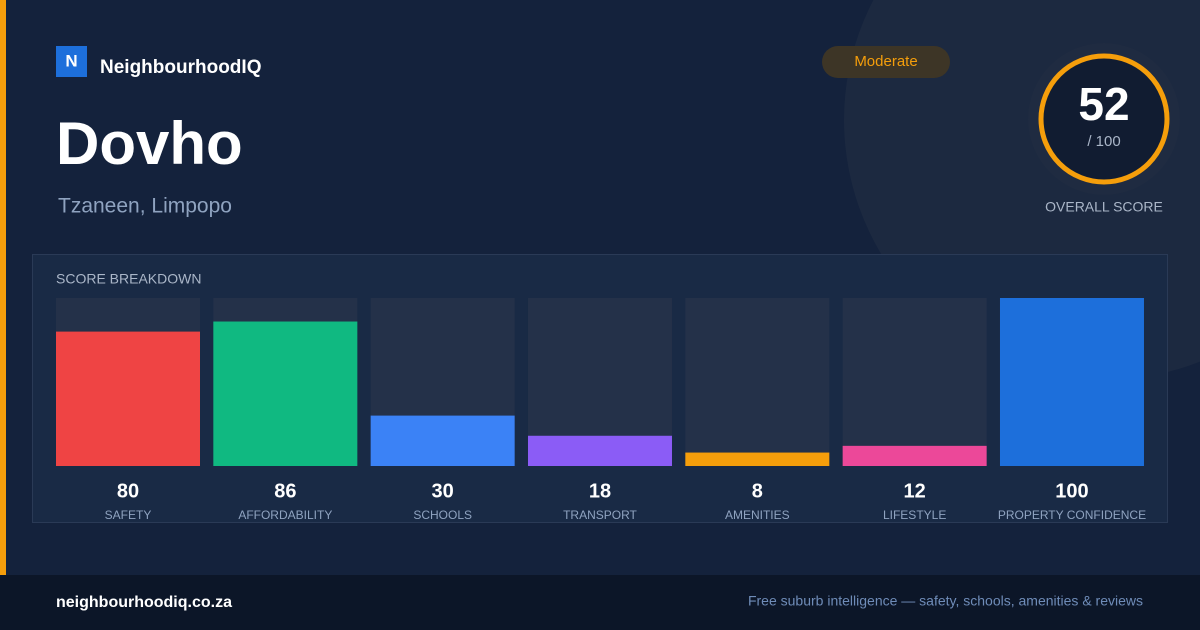 The width and height of the screenshot is (1200, 630). I want to click on value-label: 86, so click(285, 491).